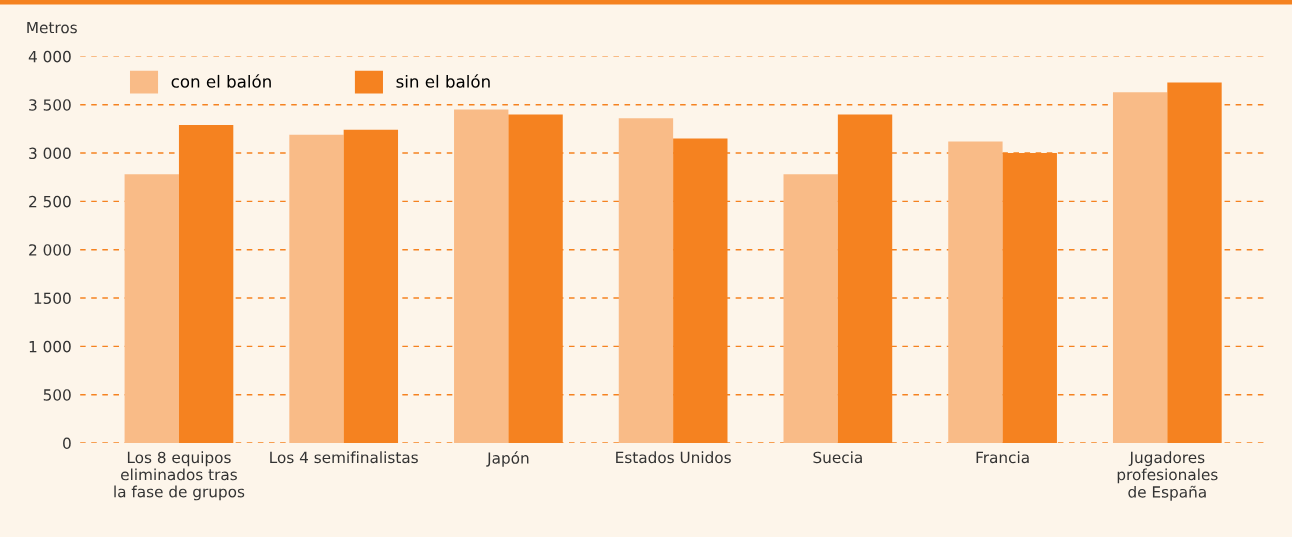  I want to click on y-tick-label: 1500, so click(52, 298).